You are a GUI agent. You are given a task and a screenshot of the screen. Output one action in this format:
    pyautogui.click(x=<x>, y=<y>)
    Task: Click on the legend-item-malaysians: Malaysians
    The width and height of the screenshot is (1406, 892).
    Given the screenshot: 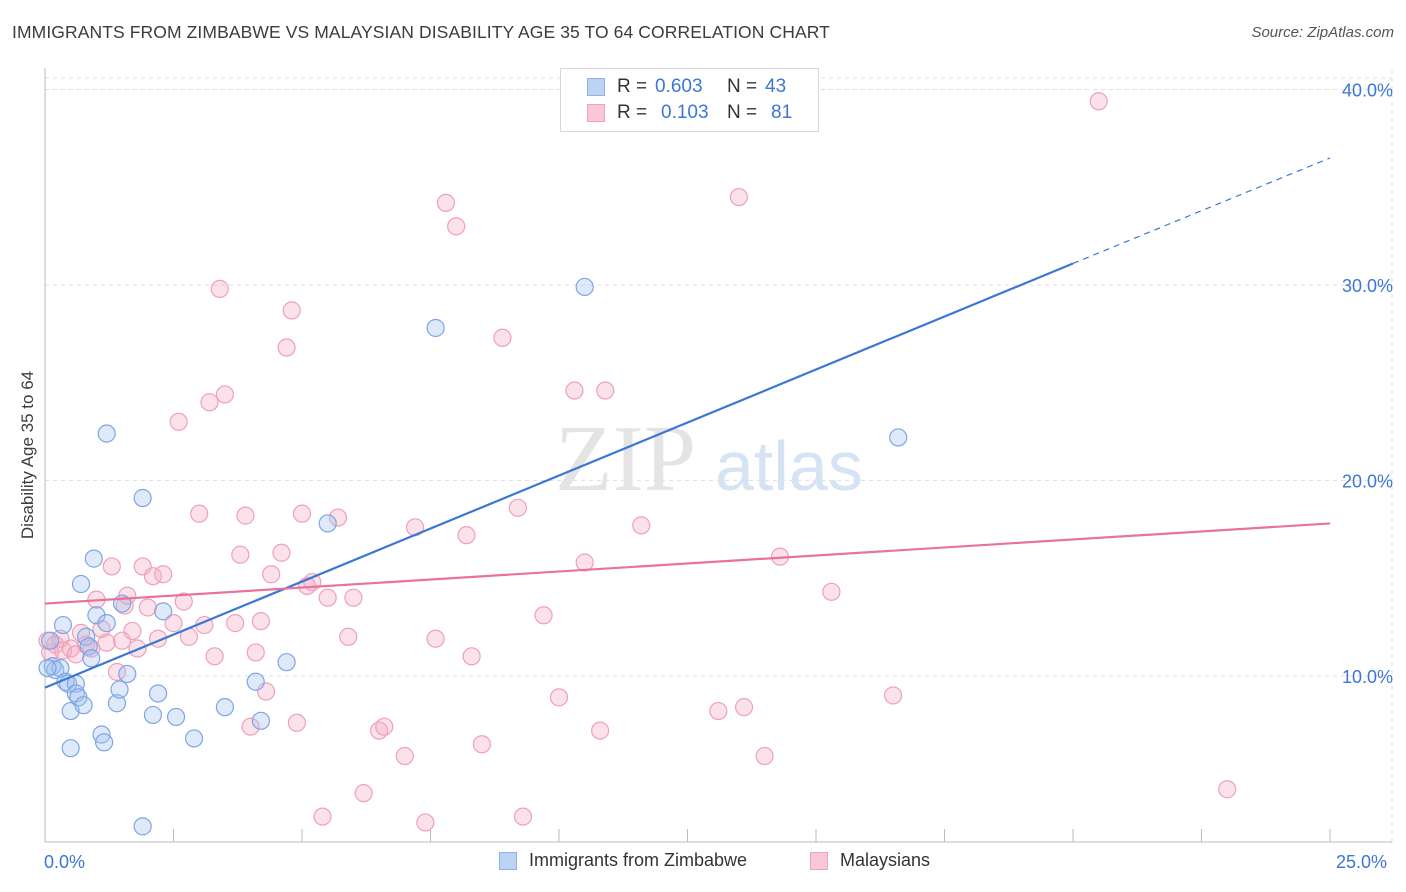 What is the action you would take?
    pyautogui.click(x=870, y=860)
    